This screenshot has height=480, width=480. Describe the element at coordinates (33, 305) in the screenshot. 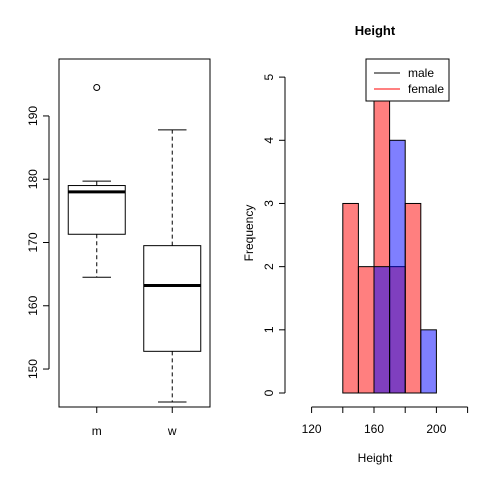

I see `boxplot-y-tick-label: 160` at that location.